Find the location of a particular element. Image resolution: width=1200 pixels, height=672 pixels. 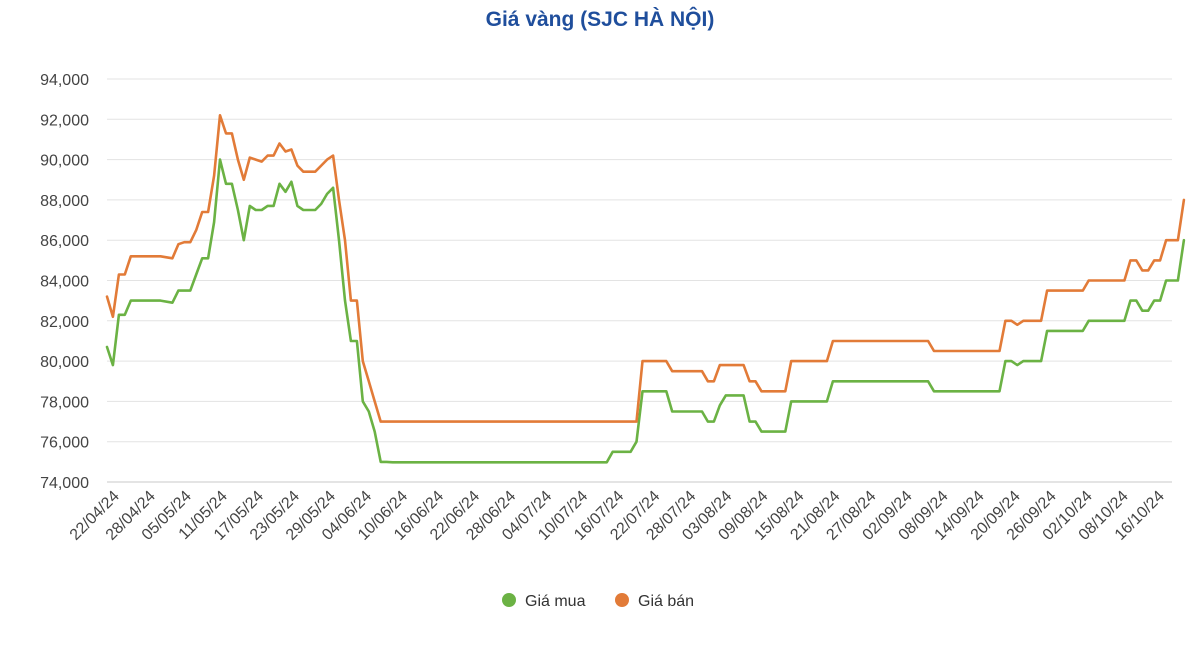

y-tick-label: 74,000 is located at coordinates (64, 483).